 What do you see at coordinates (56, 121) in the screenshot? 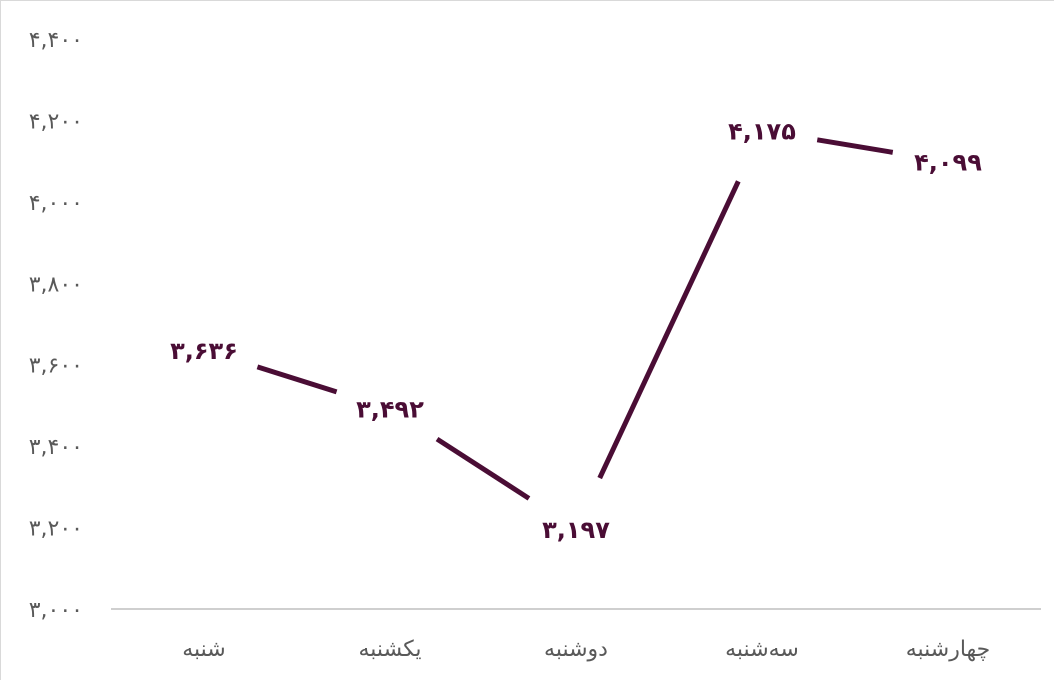
I see `y-tick-label: ۴,۲۰۰` at bounding box center [56, 121].